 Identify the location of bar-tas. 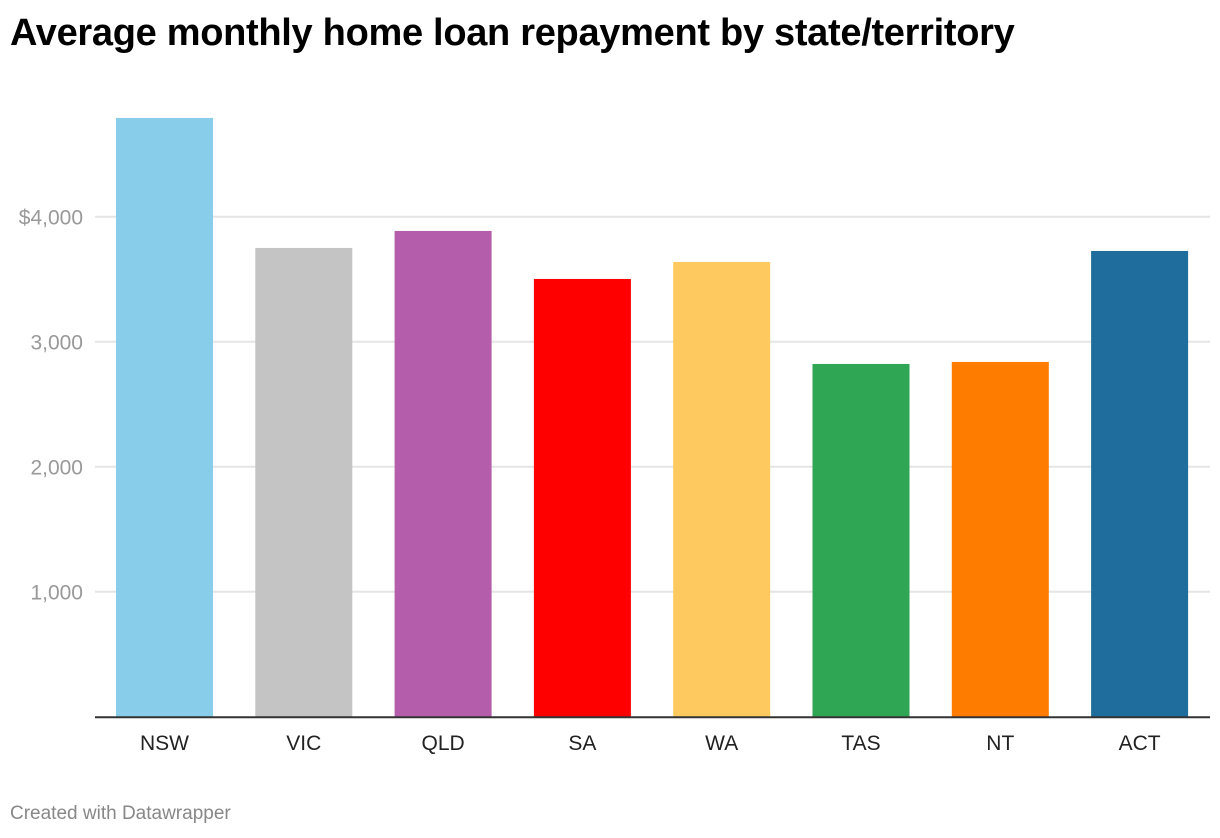
(861, 540).